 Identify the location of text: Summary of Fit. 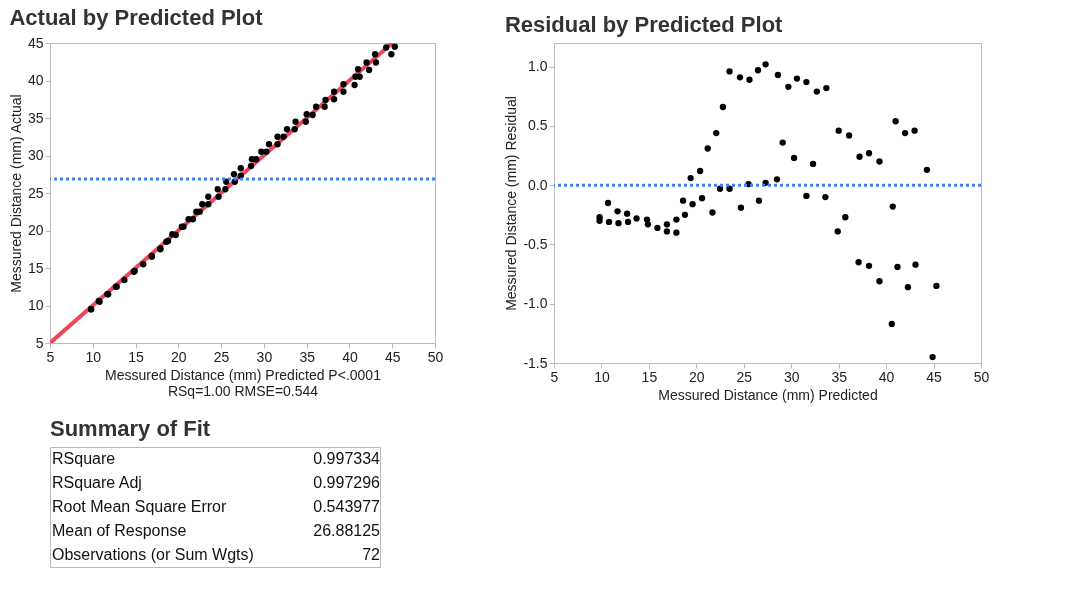
(130, 428).